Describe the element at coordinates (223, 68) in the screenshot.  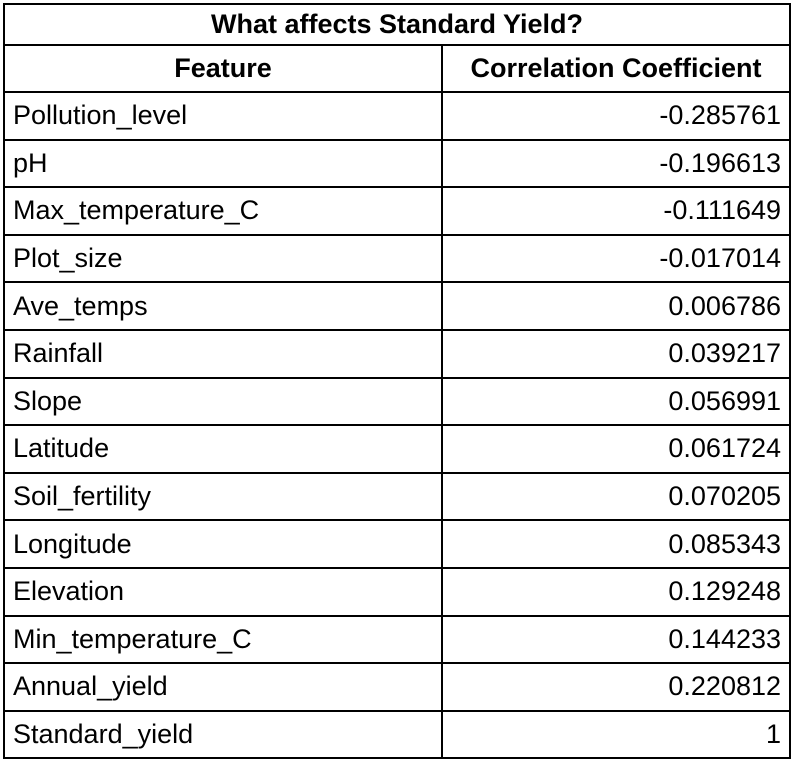
I see `column-header-feature: Feature` at that location.